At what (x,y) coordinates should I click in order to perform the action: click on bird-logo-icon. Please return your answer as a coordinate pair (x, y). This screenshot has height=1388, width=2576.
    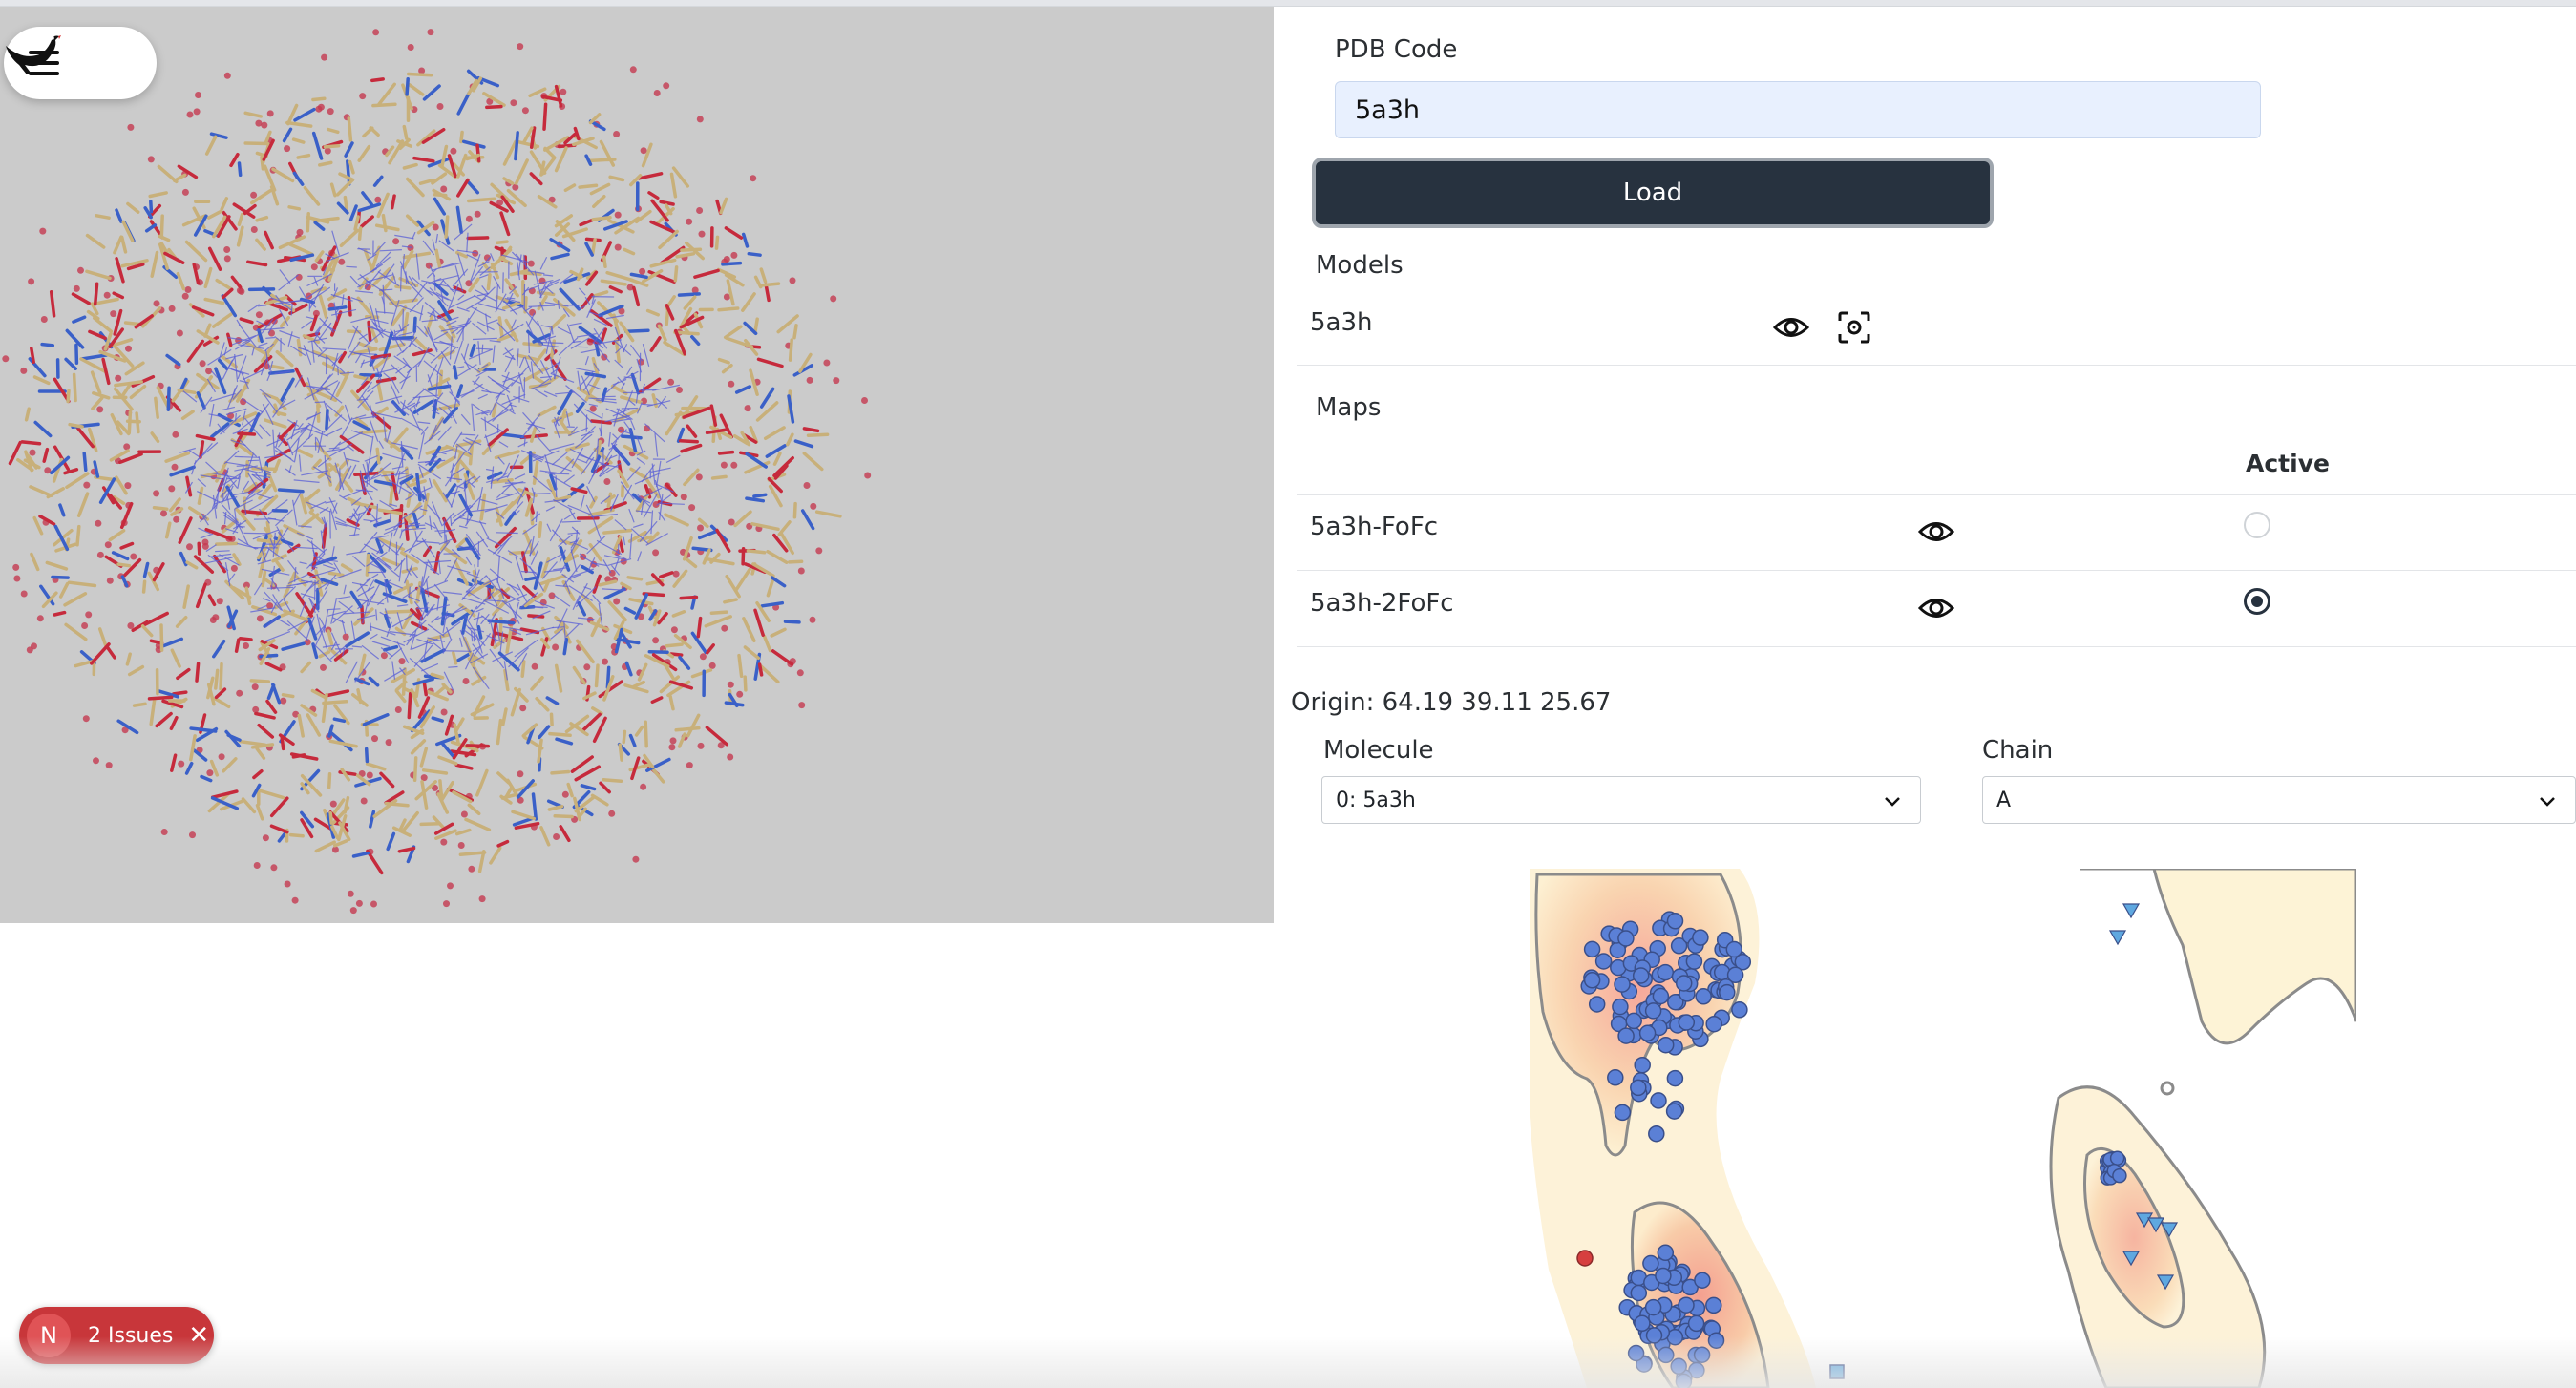
    Looking at the image, I should click on (33, 54).